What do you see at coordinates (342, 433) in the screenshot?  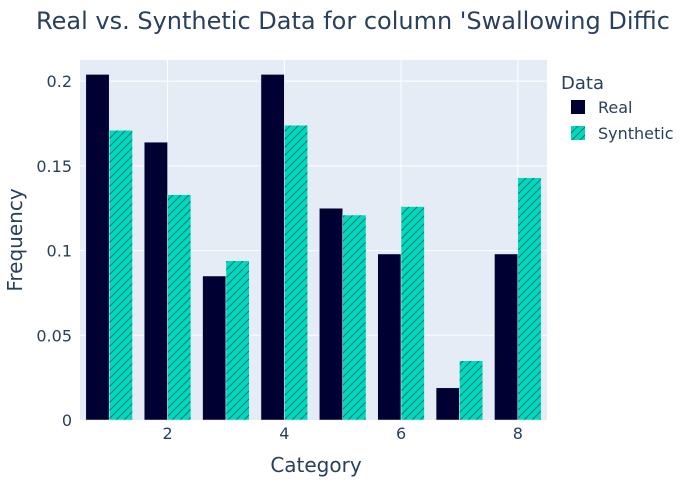 I see `x-tick-labels: 2 4 6 8` at bounding box center [342, 433].